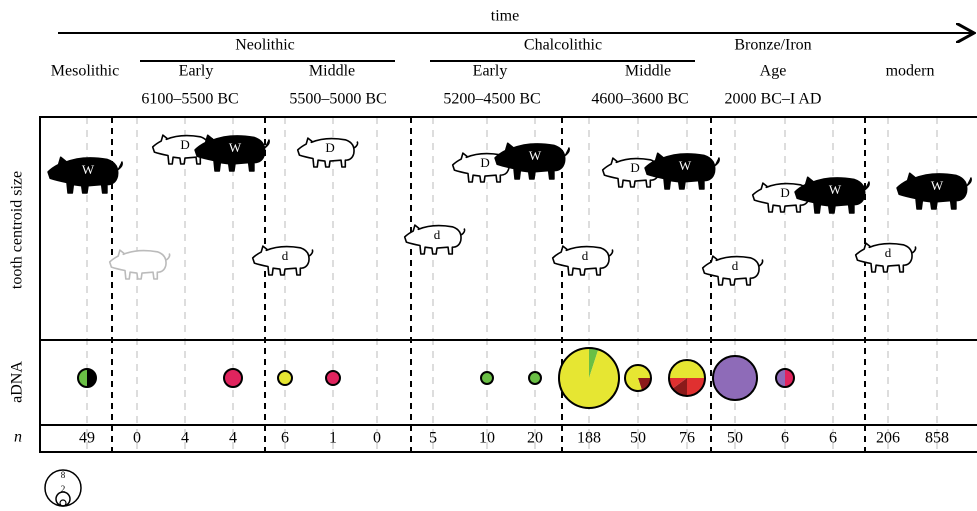 The image size is (977, 511). What do you see at coordinates (17, 382) in the screenshot?
I see `row-label: aDNA` at bounding box center [17, 382].